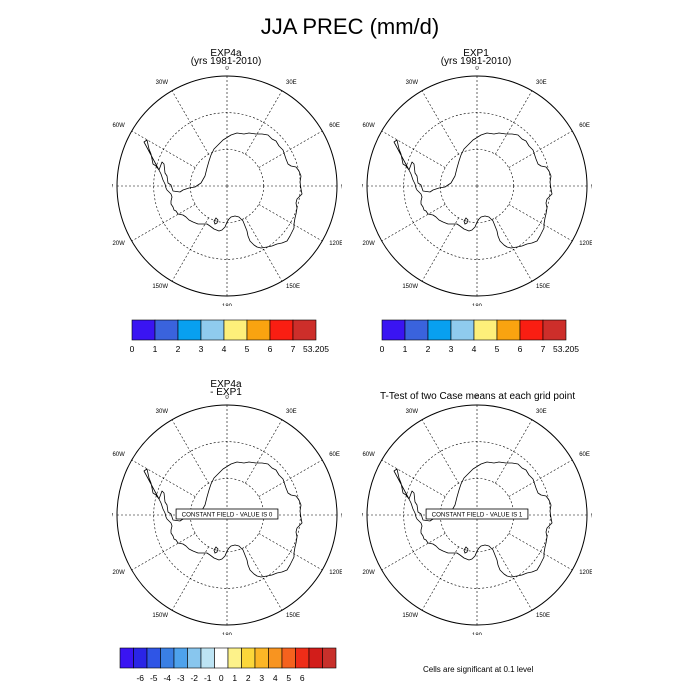 Image resolution: width=700 pixels, height=700 pixels. I want to click on colorbar-tick-label: -3, so click(181, 678).